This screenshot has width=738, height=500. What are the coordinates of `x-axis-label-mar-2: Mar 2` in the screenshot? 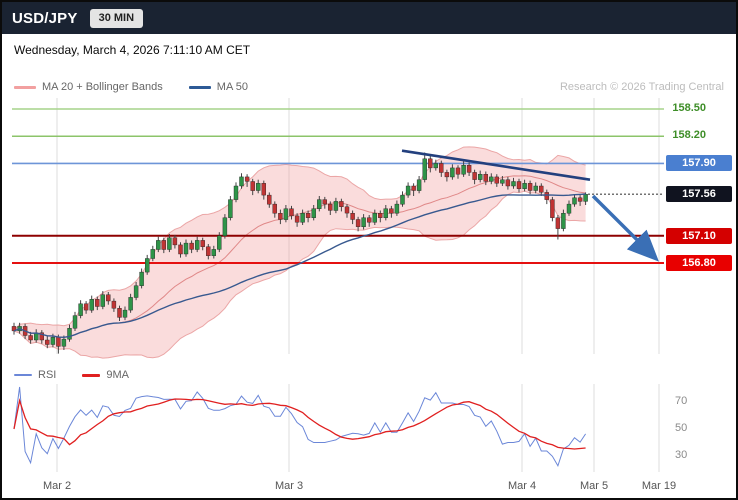 It's located at (57, 486).